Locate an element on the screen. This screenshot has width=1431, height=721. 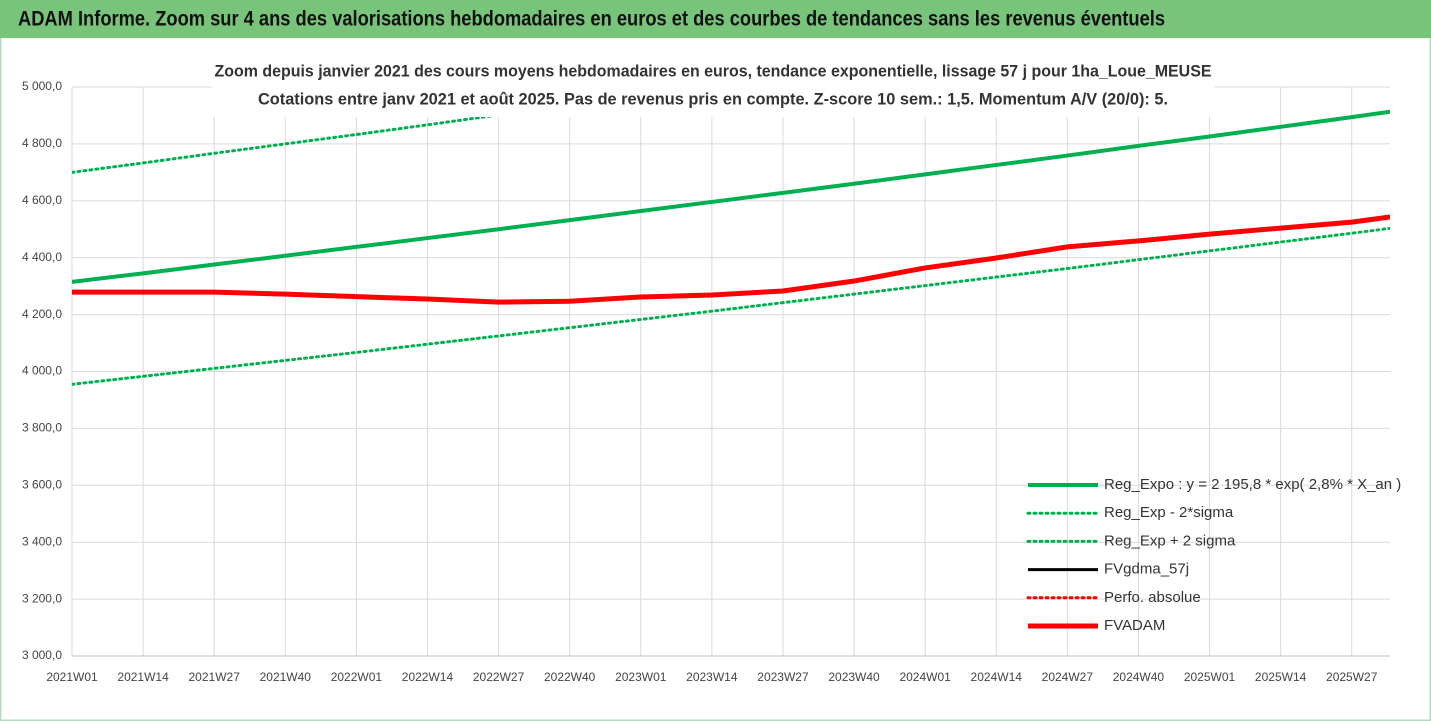
y-tick-label: 3 400,0 is located at coordinates (42, 541).